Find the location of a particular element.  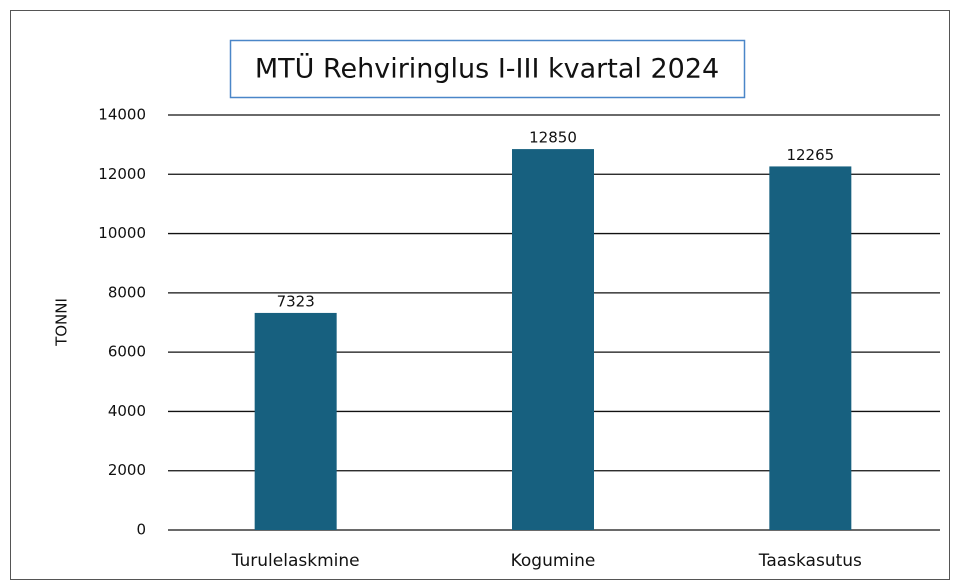

y-tick-label: 14000 is located at coordinates (122, 115).